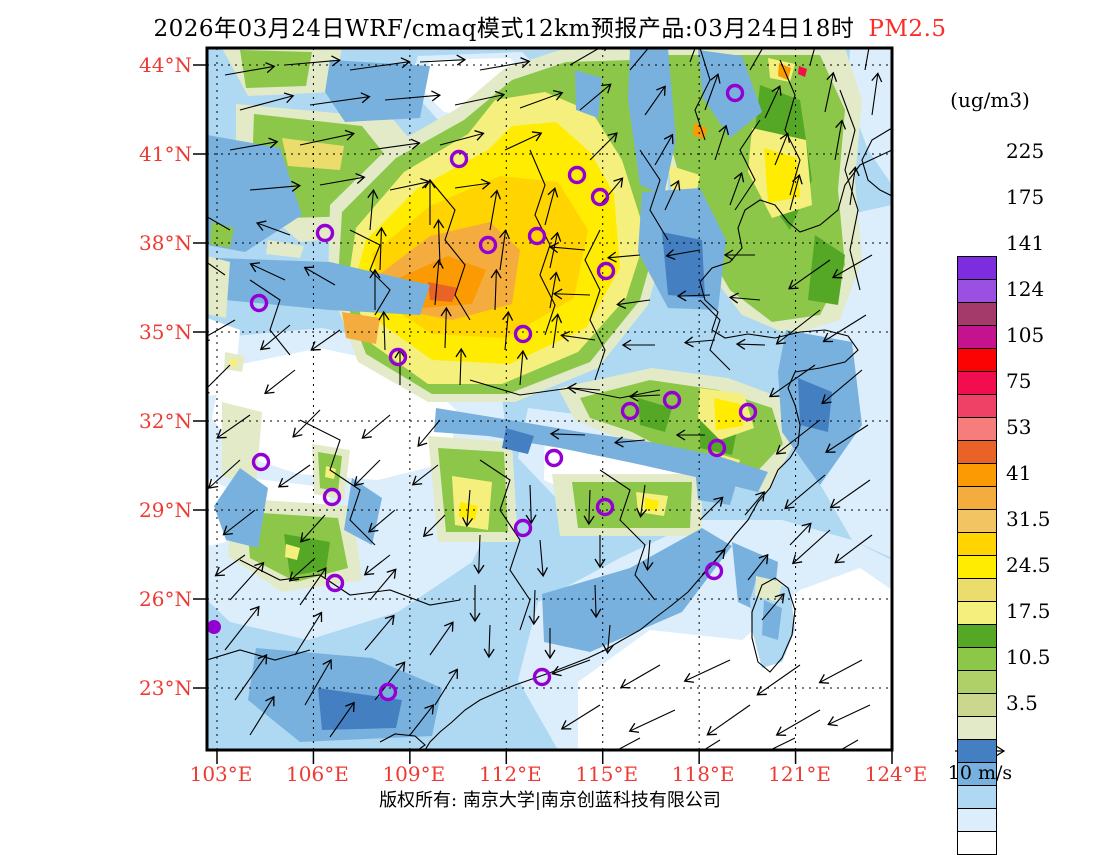 This screenshot has width=1100, height=855. What do you see at coordinates (317, 774) in the screenshot?
I see `lon-label: 106°E` at bounding box center [317, 774].